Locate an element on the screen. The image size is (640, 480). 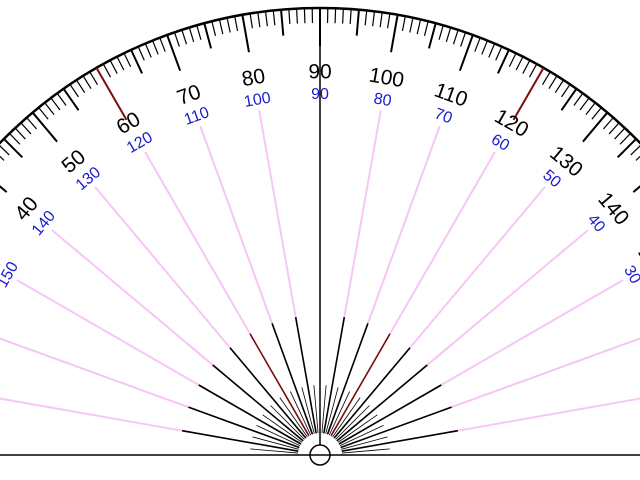
center-circle is located at coordinates (320, 455).